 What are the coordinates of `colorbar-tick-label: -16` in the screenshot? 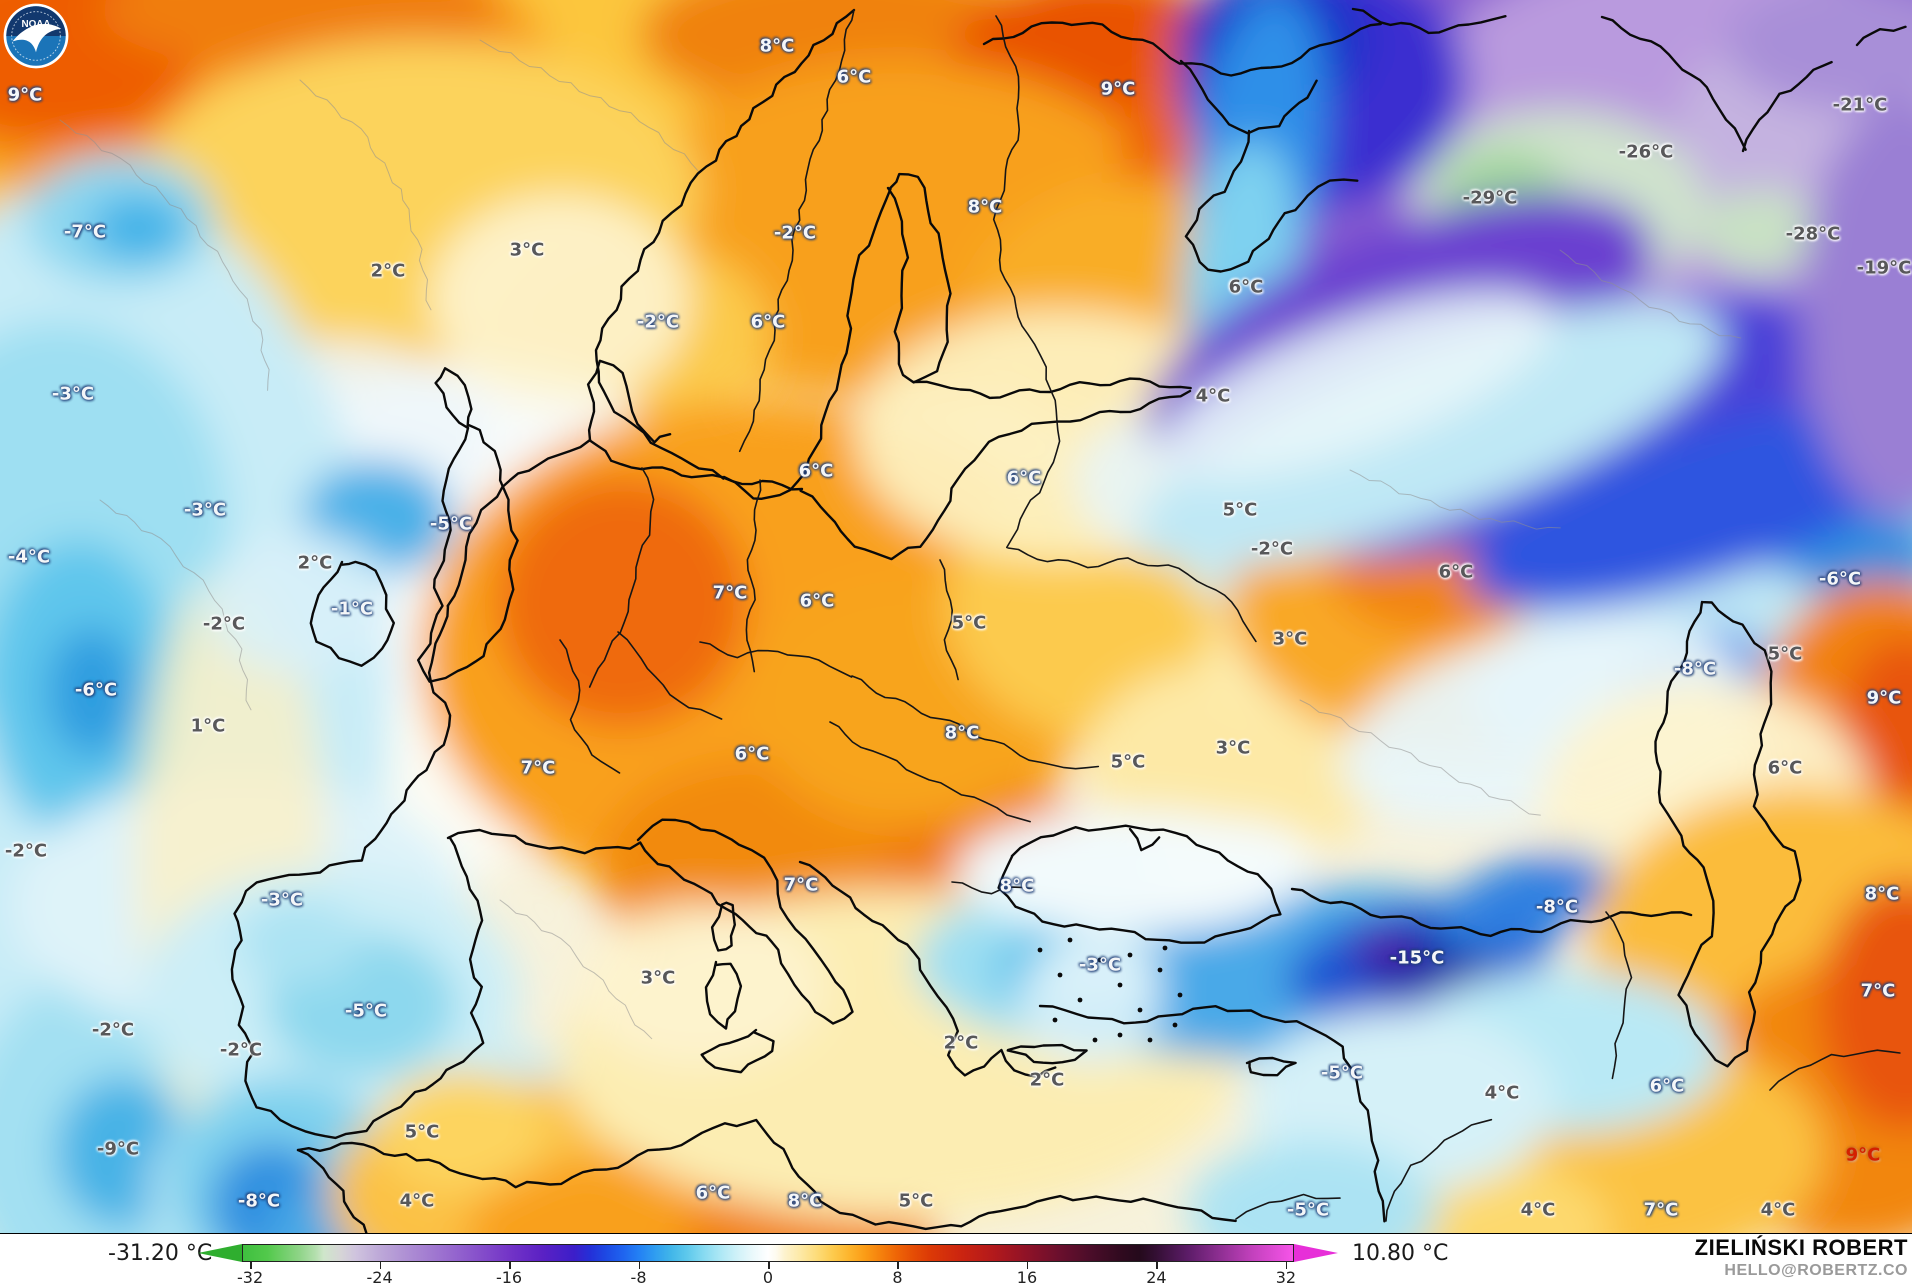 It's located at (509, 1277).